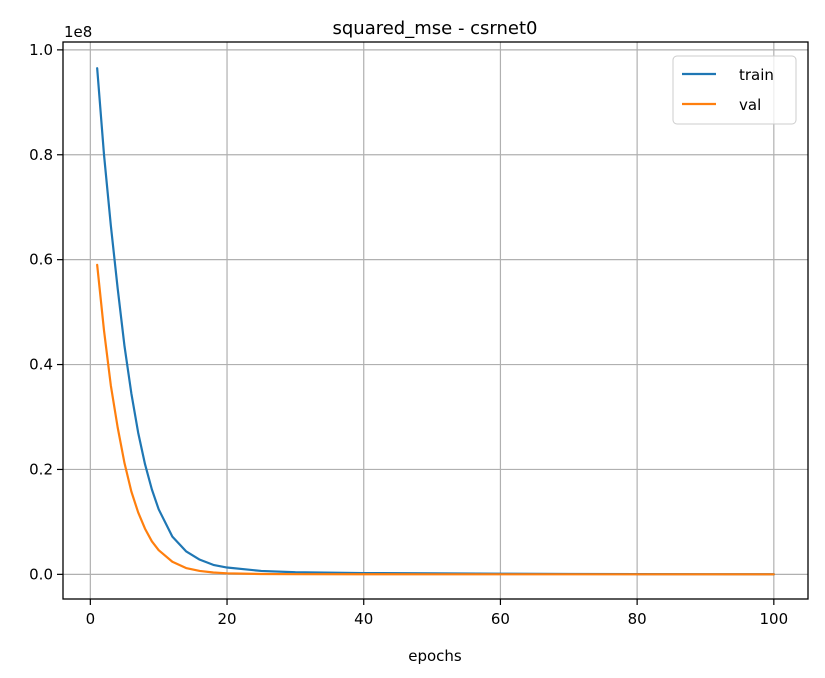  I want to click on legend-label-train: train, so click(756, 75).